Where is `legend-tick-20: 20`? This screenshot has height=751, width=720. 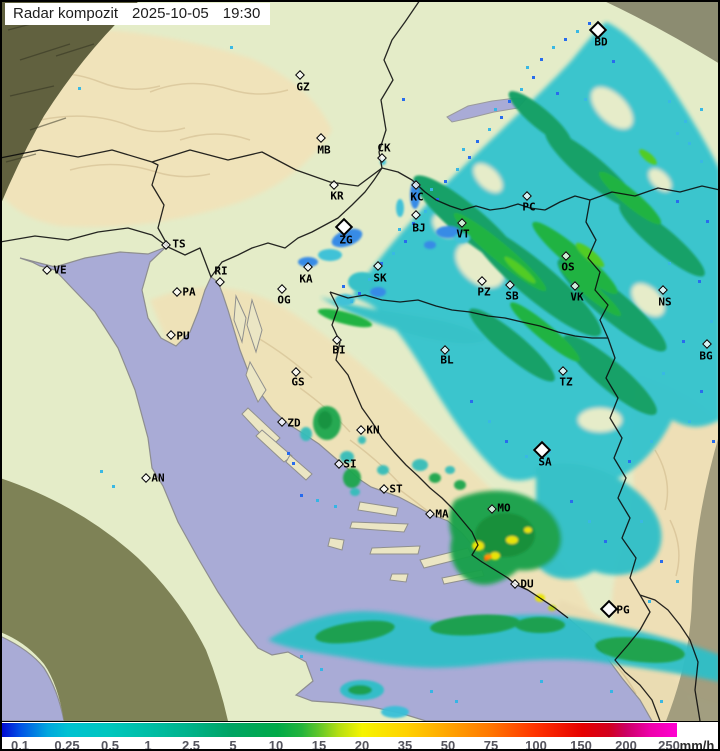 legend-tick-20: 20 is located at coordinates (362, 744).